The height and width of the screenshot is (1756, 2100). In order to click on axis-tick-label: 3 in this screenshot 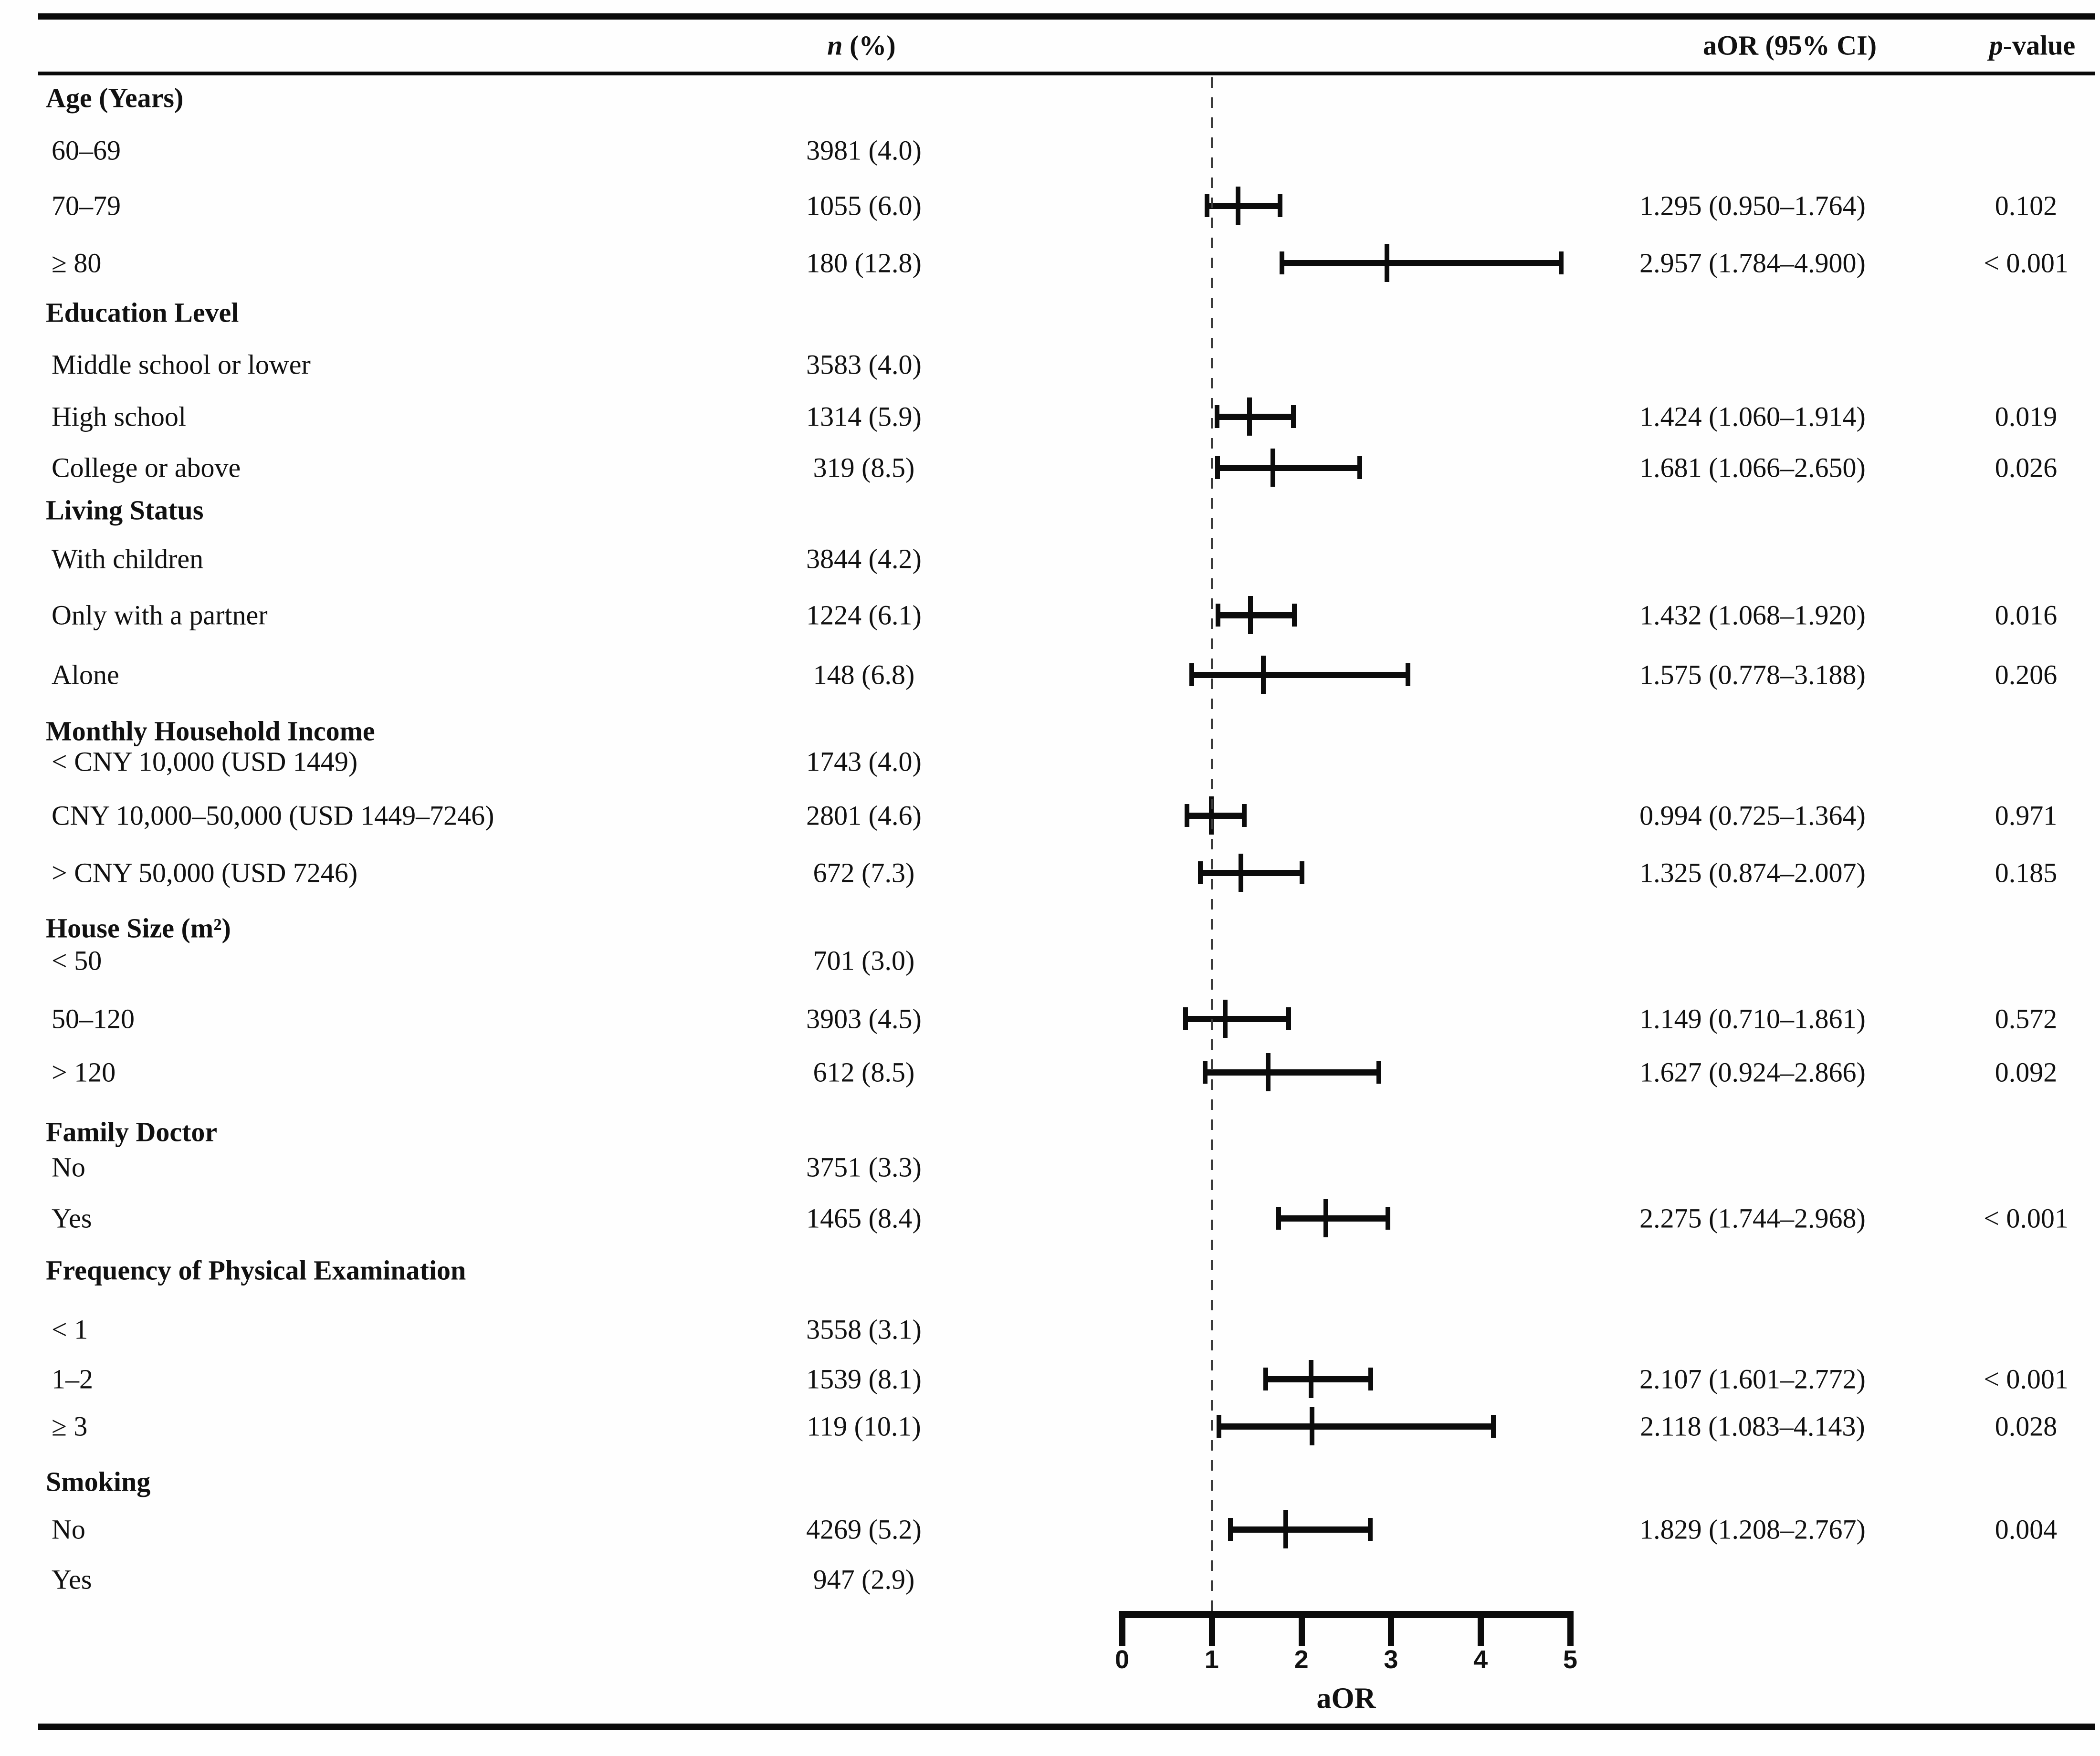, I will do `click(1391, 1660)`.